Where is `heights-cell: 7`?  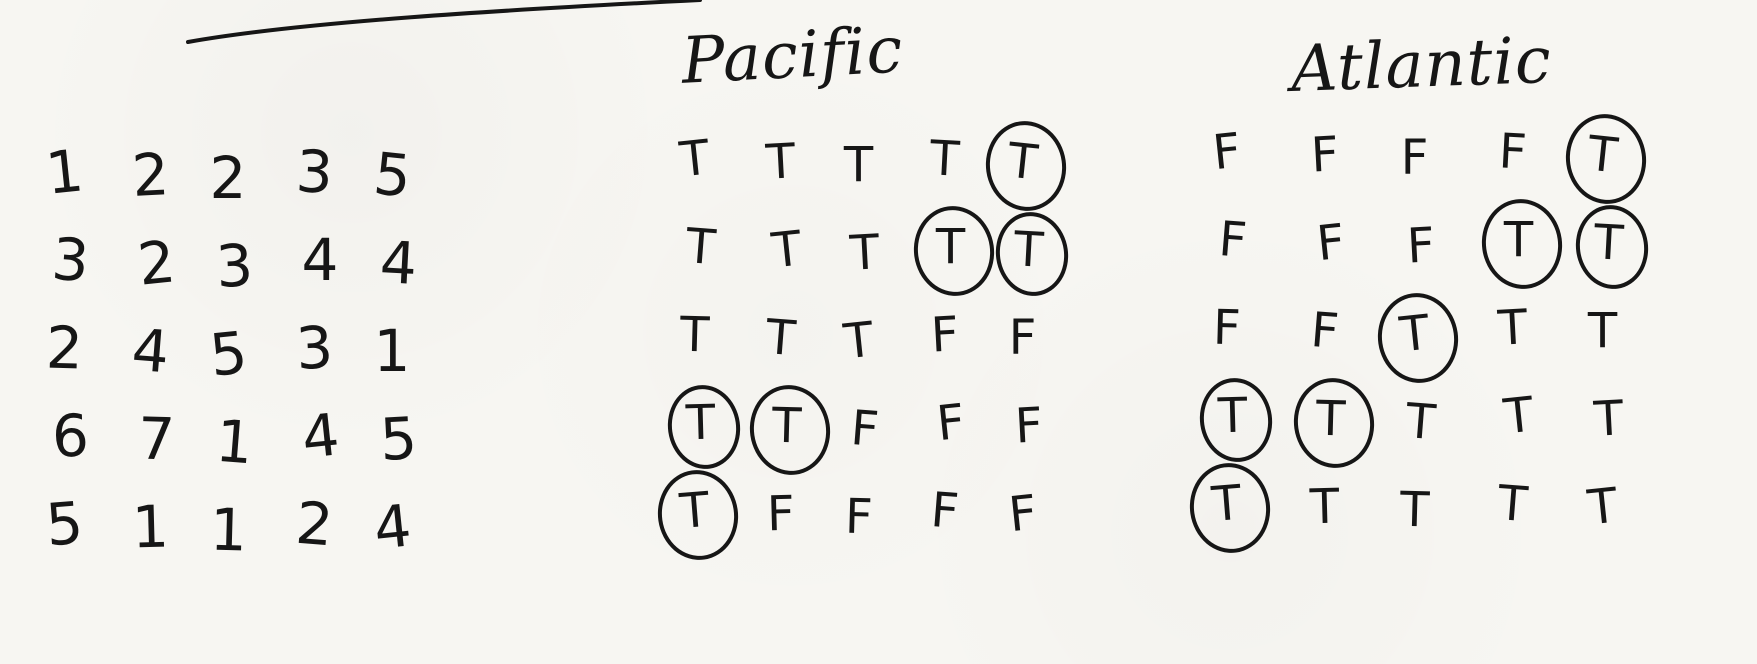 heights-cell: 7 is located at coordinates (156, 439).